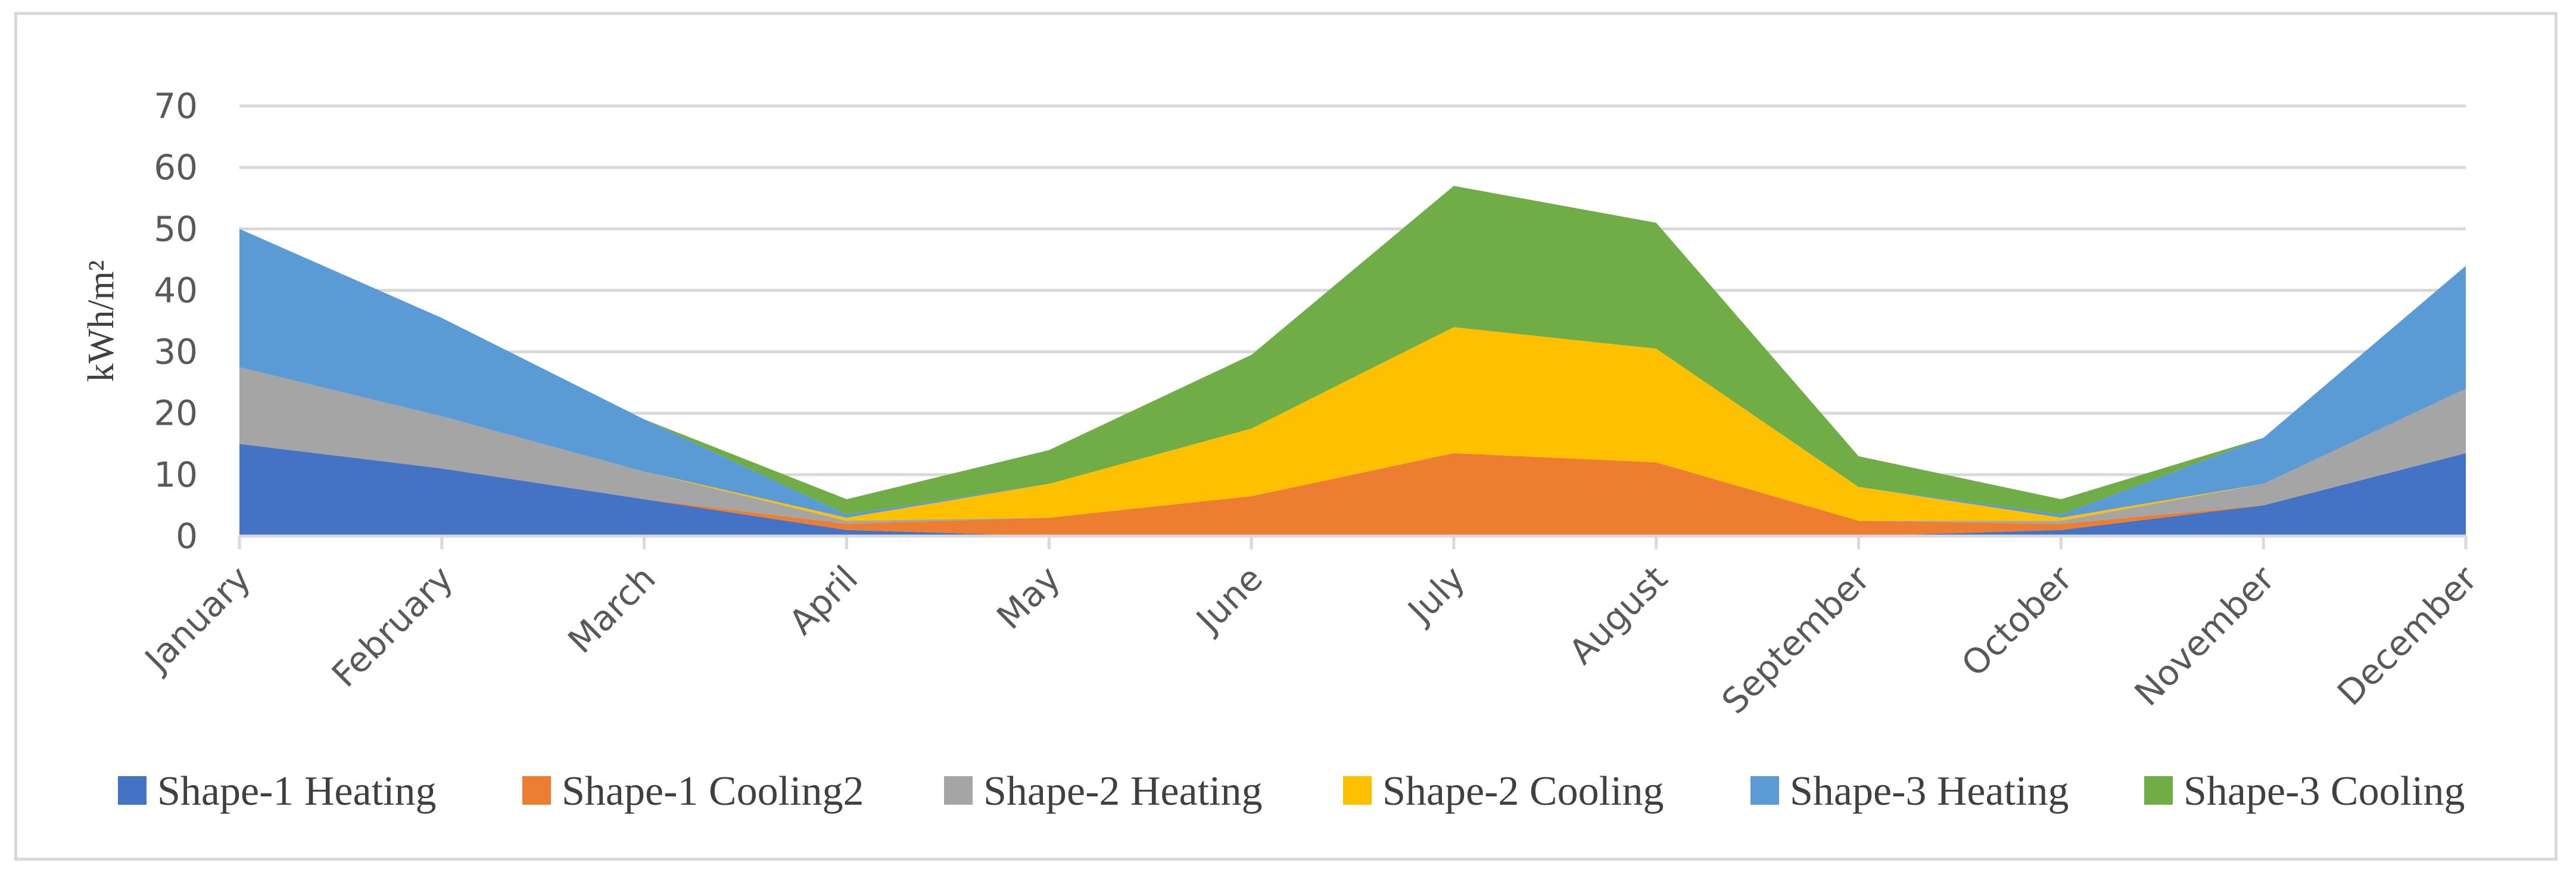 The image size is (2576, 878). Describe the element at coordinates (1436, 595) in the screenshot. I see `x-tick-label: July` at that location.